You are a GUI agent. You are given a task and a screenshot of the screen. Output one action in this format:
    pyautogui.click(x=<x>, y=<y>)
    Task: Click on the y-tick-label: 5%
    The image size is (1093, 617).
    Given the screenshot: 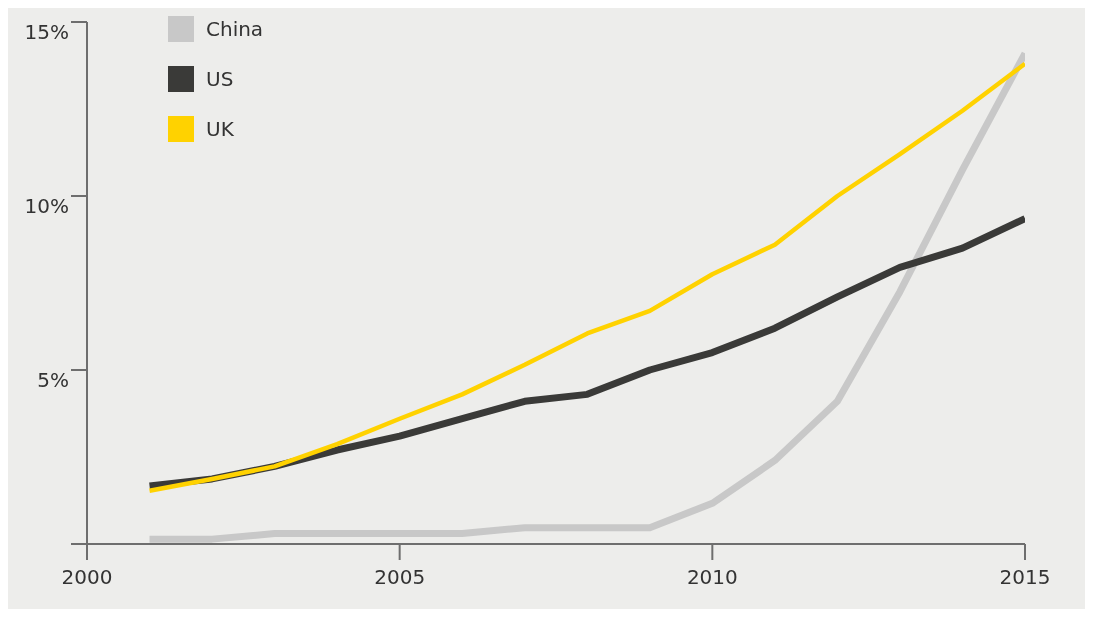 What is the action you would take?
    pyautogui.click(x=53, y=380)
    